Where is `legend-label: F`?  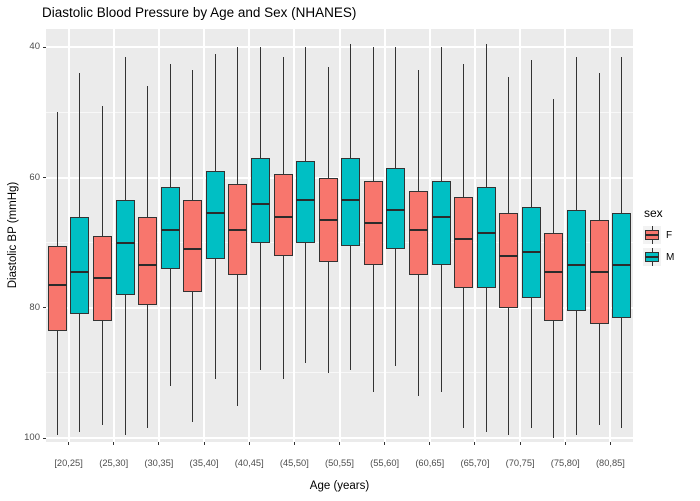
legend-label: F is located at coordinates (669, 235).